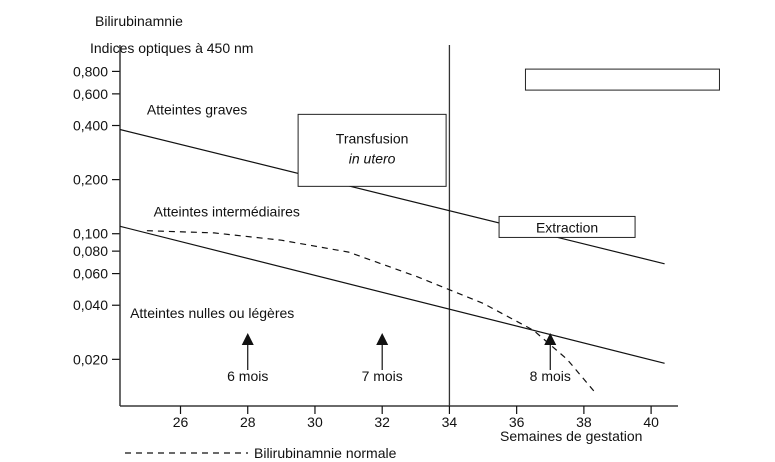 The image size is (775, 462). I want to click on y-tick-label-6: 0,060, so click(90, 274).